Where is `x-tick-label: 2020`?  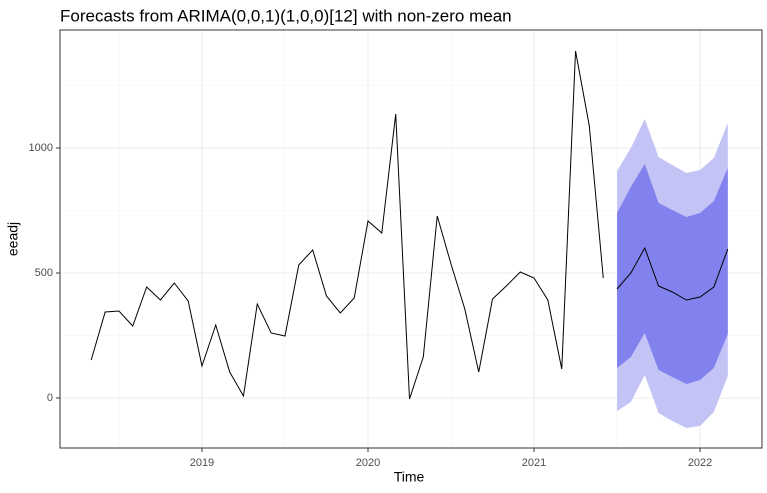 x-tick-label: 2020 is located at coordinates (368, 463).